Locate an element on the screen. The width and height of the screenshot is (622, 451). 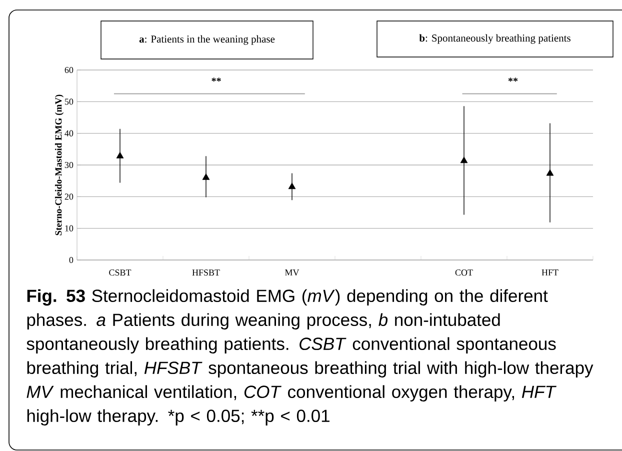
y-tick-label: 10 is located at coordinates (69, 228).